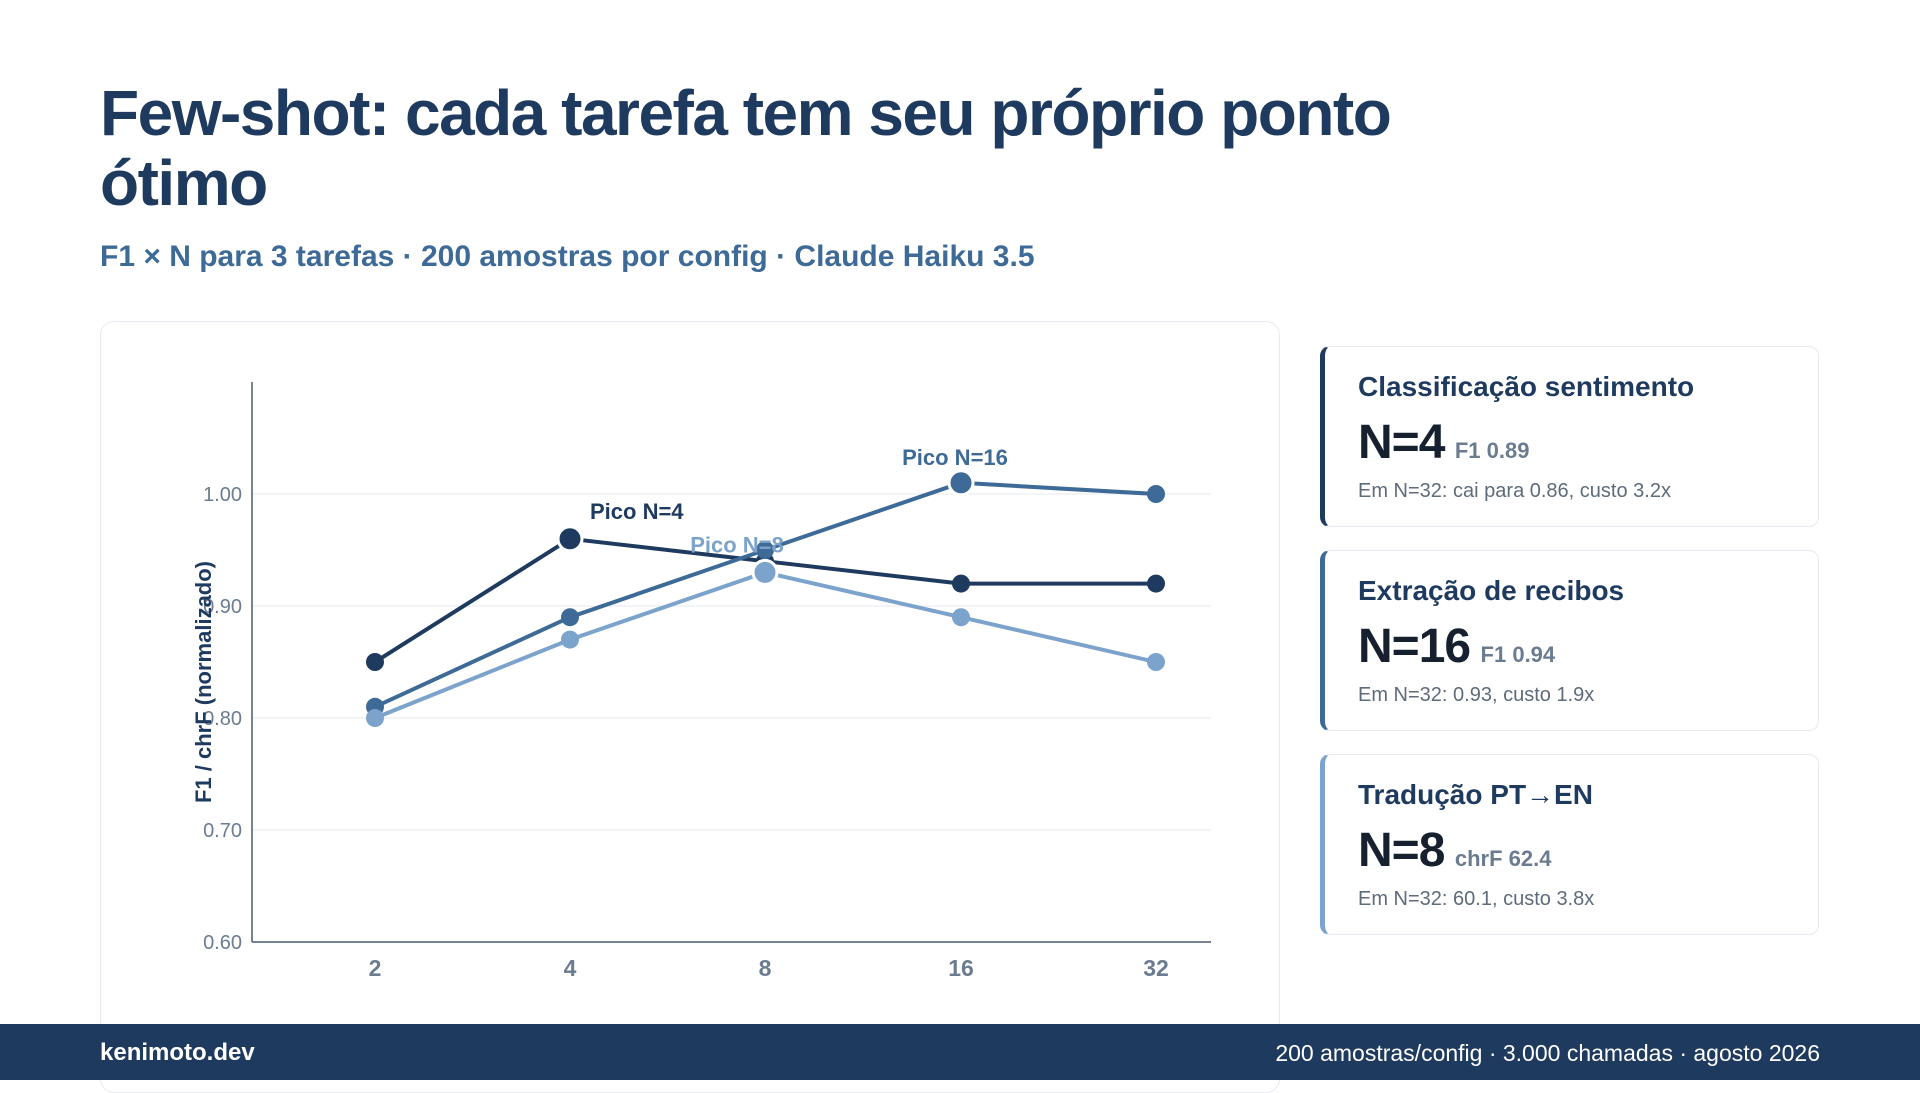 The image size is (1920, 1093). Describe the element at coordinates (1401, 442) in the screenshot. I see `insight-value: N=4` at that location.